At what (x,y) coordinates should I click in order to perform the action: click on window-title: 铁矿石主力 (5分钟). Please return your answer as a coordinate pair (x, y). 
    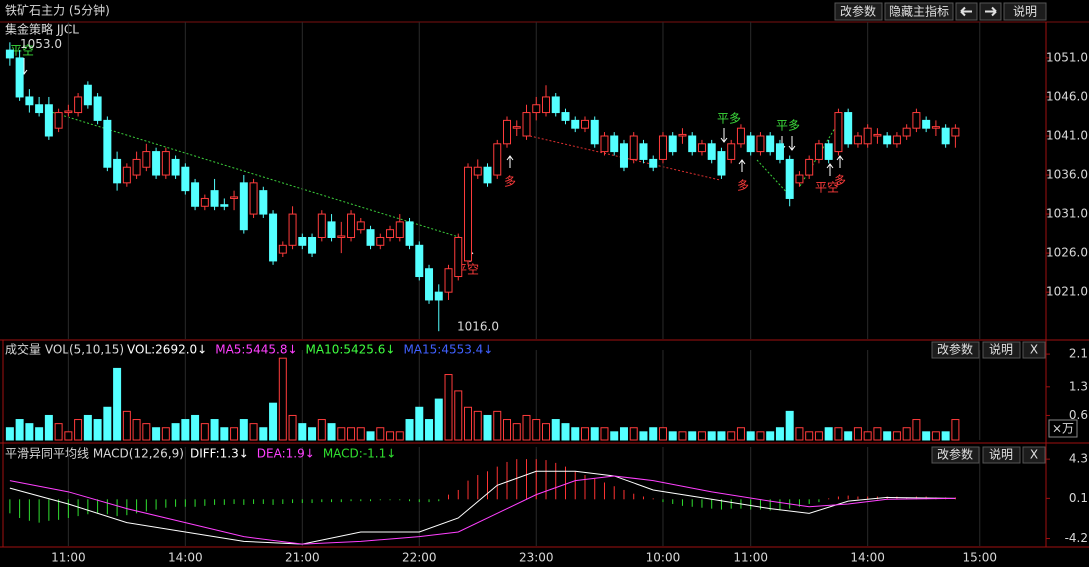
    Looking at the image, I should click on (57, 10).